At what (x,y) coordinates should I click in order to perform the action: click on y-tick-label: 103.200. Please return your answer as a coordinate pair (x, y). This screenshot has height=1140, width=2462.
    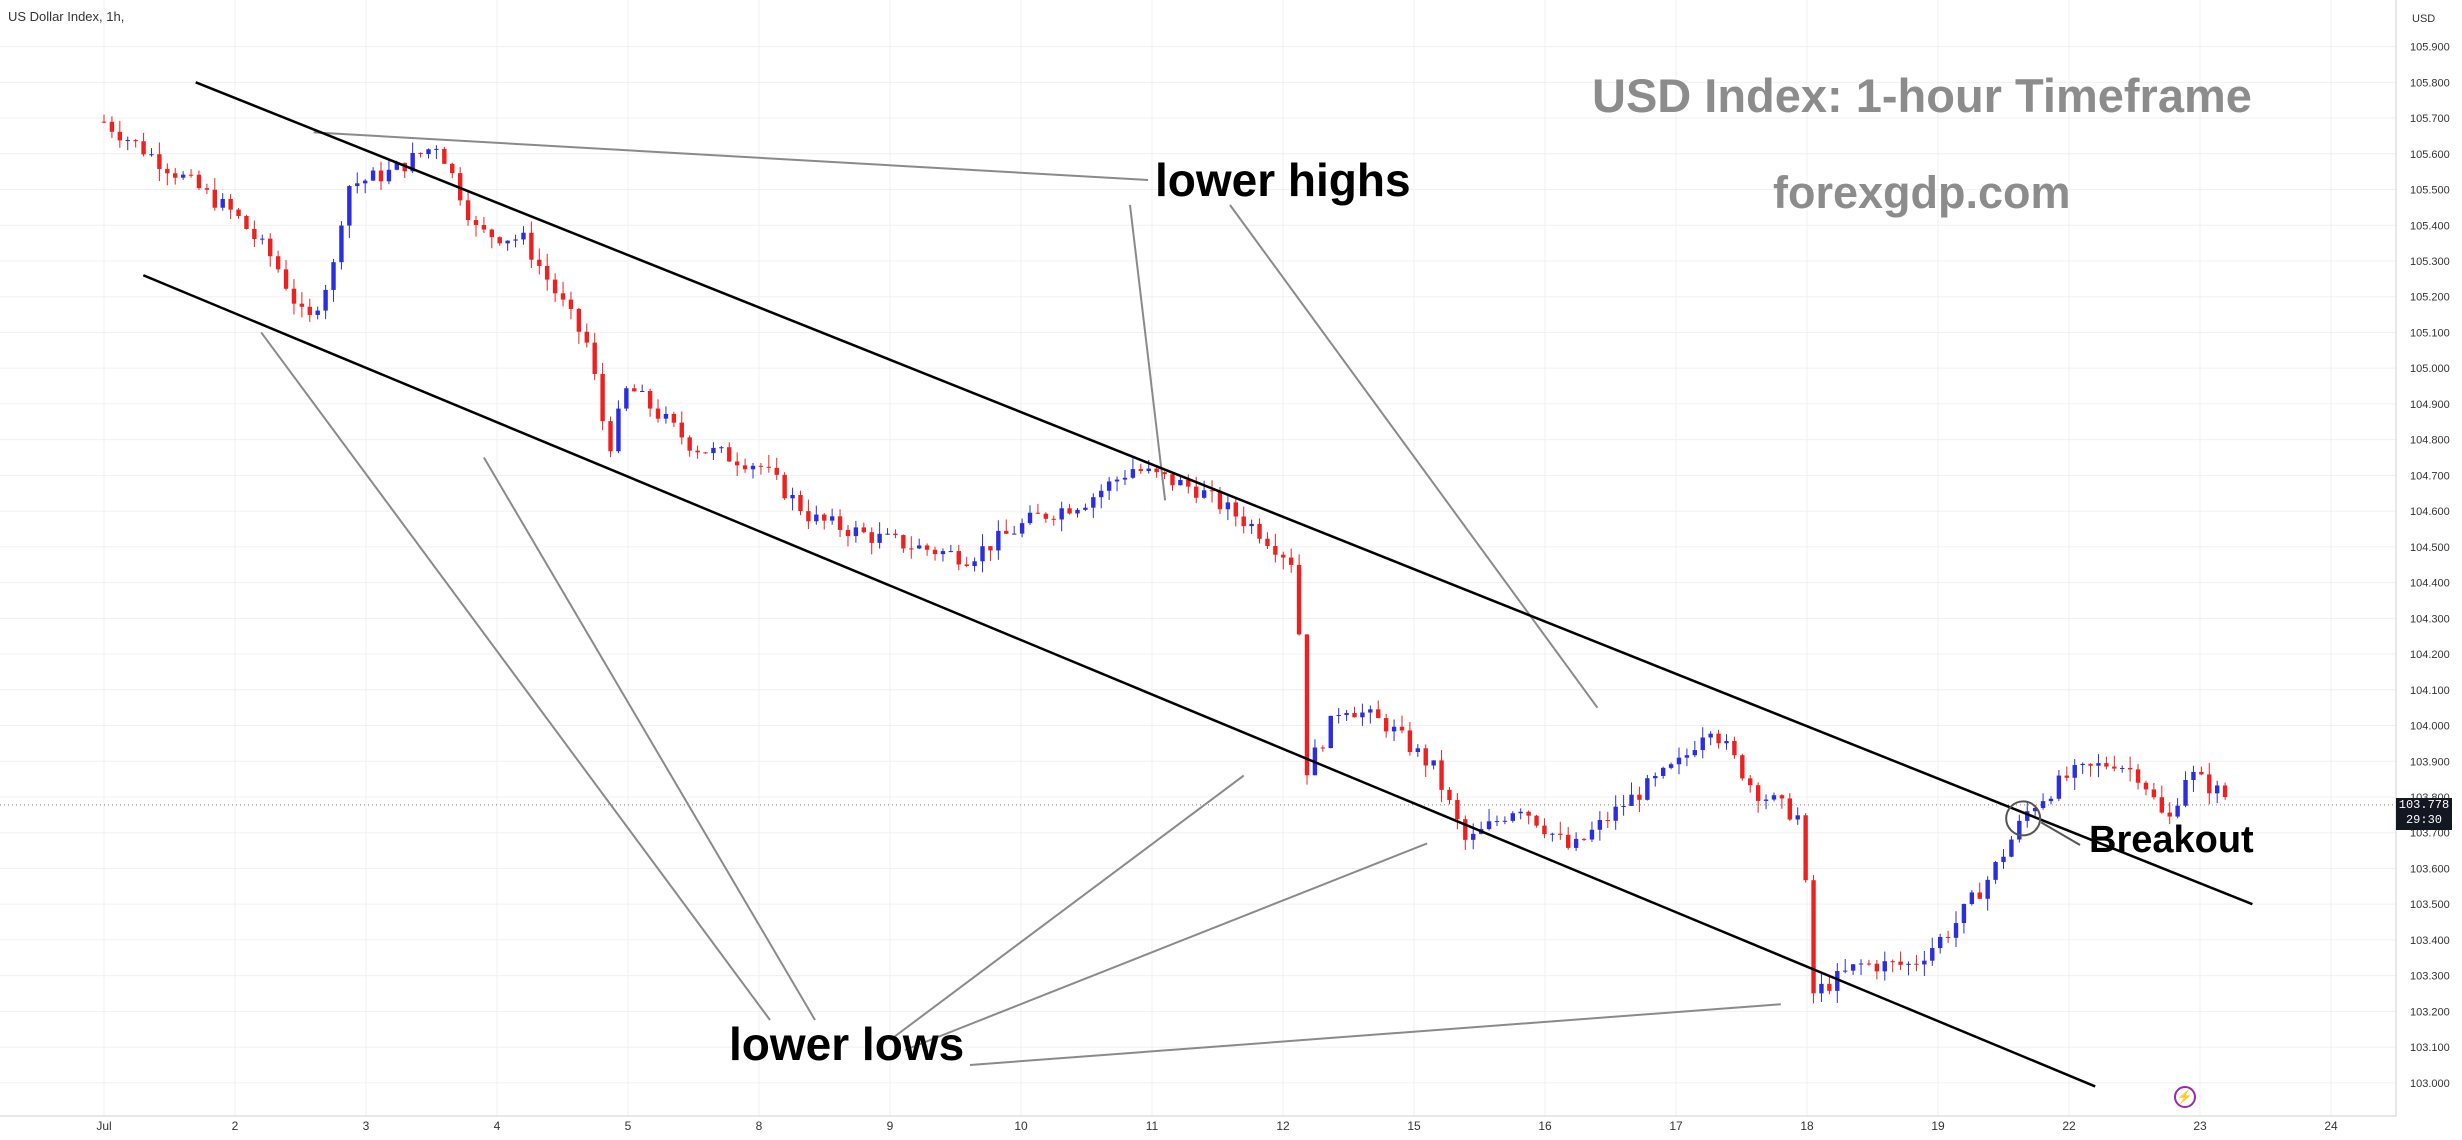
    Looking at the image, I should click on (2430, 1012).